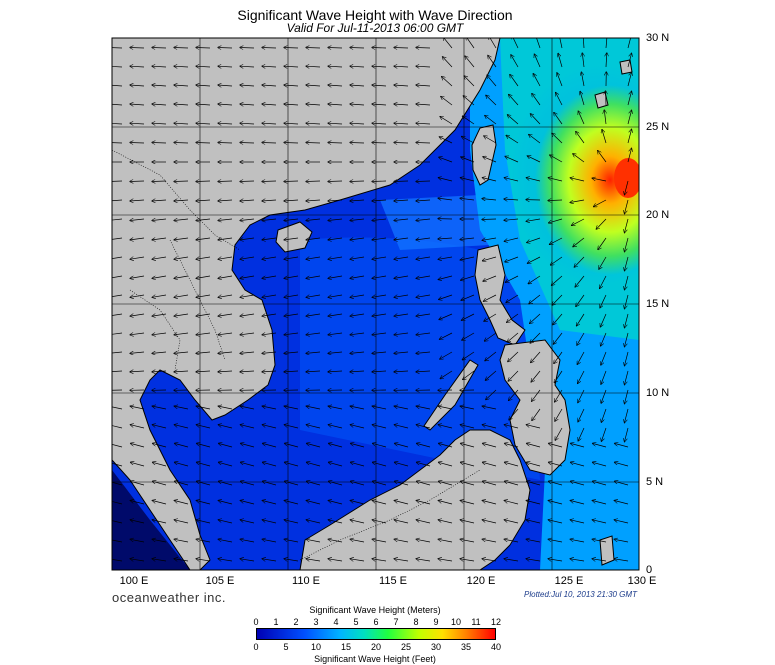 Image resolution: width=775 pixels, height=665 pixels. Describe the element at coordinates (587, 180) in the screenshot. I see `storm-core` at that location.